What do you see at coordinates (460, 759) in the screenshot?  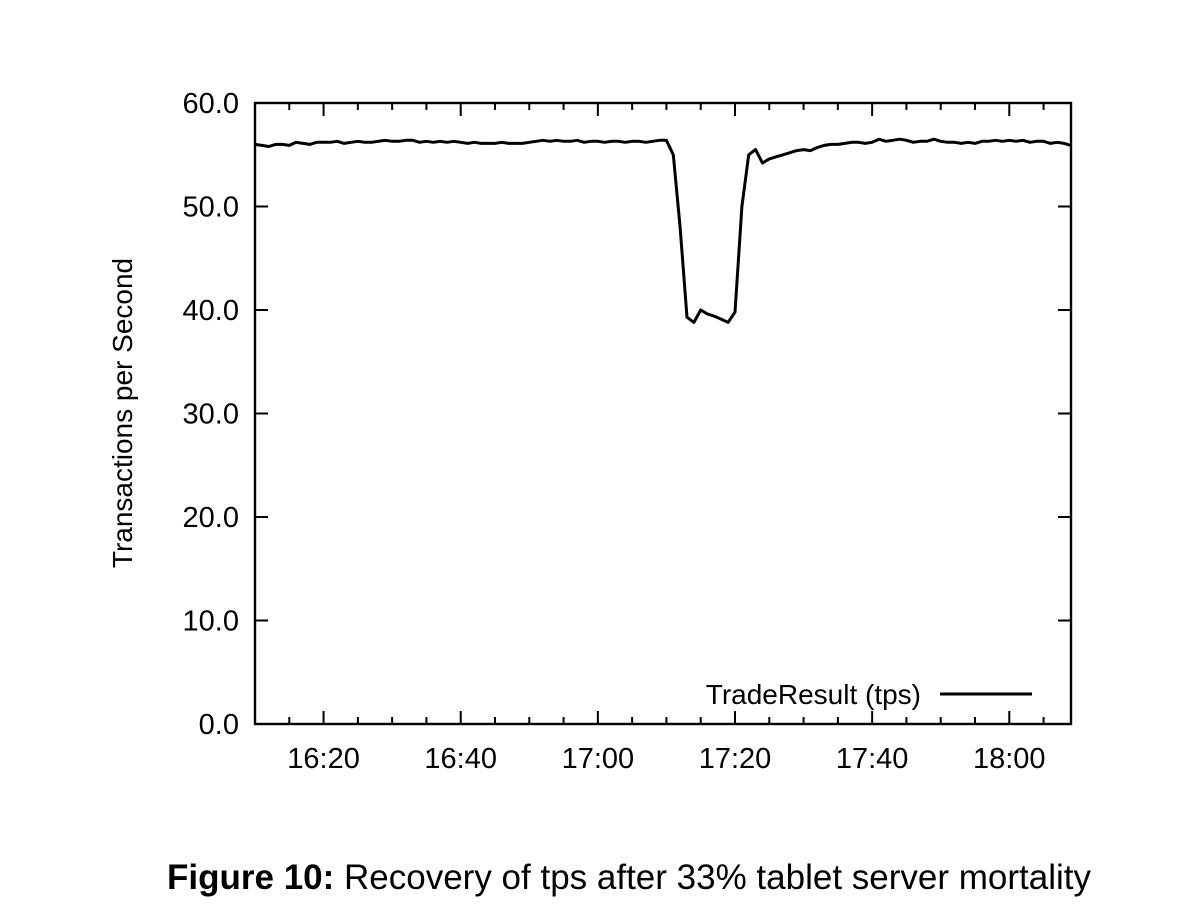 I see `x-tick-label: 16:40` at bounding box center [460, 759].